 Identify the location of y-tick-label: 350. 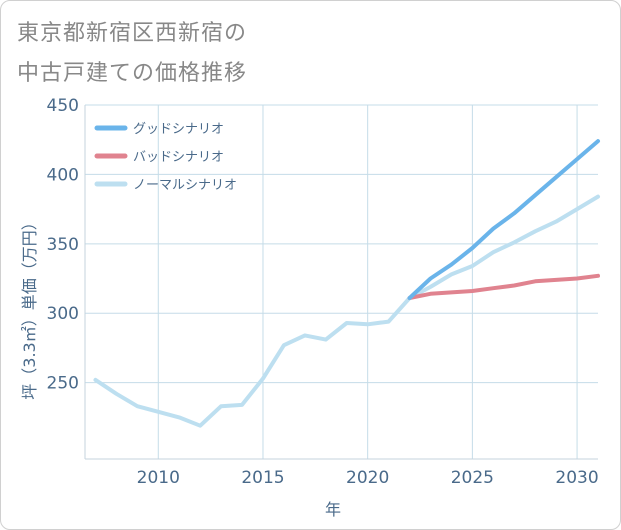
(63, 245).